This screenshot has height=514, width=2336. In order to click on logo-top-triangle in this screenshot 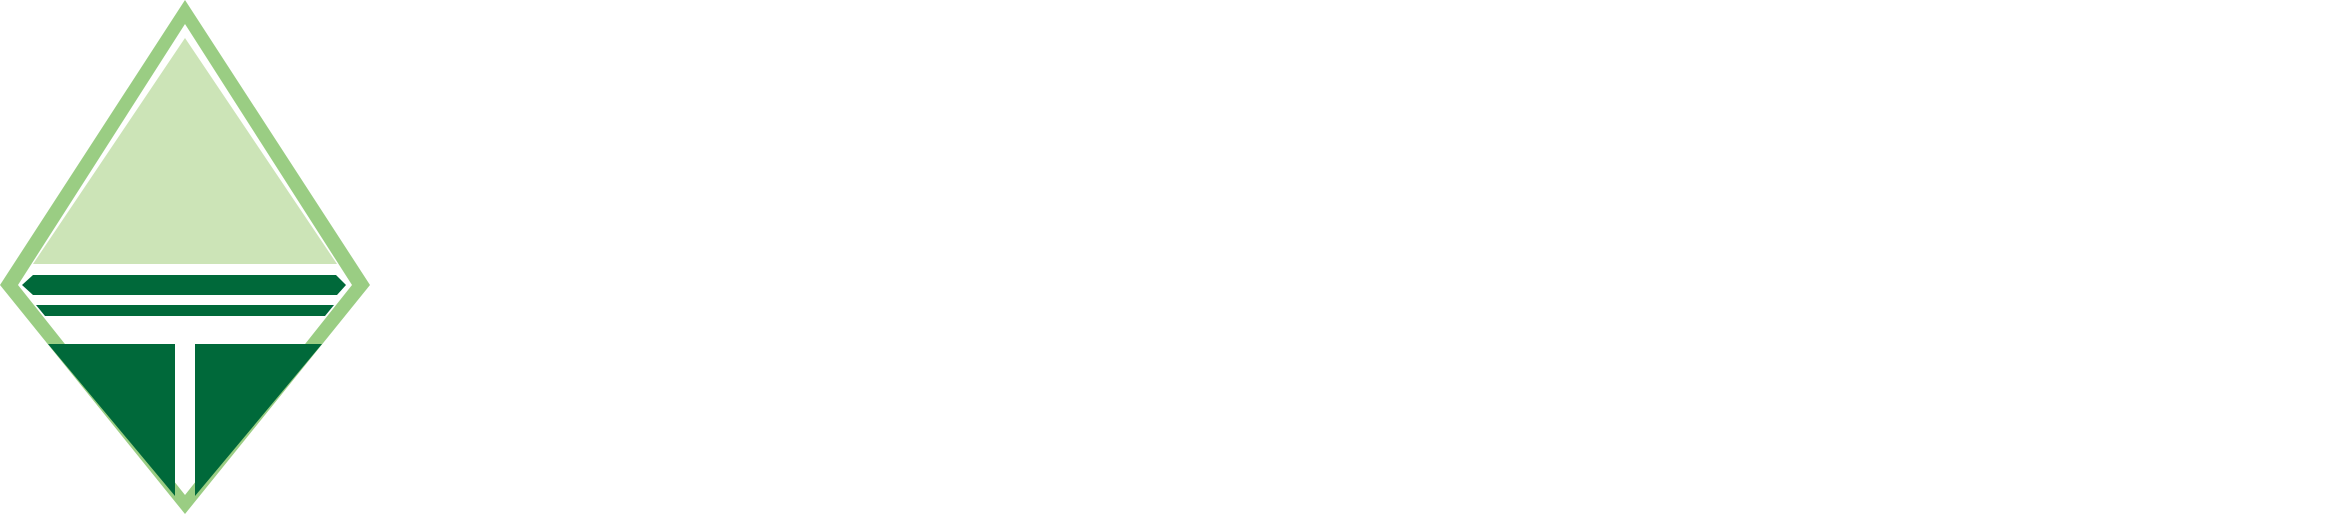, I will do `click(185, 151)`.